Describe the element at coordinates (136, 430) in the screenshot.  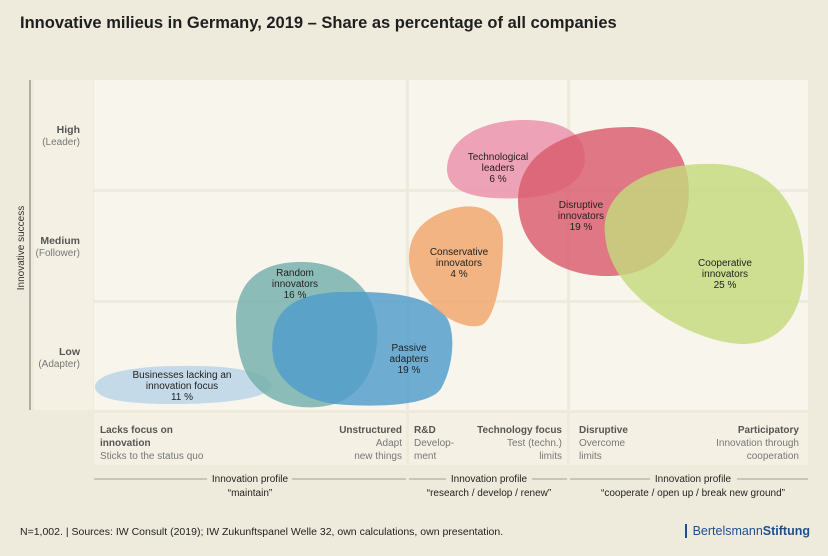
I see `col1-left-title: Lacks focus on` at that location.